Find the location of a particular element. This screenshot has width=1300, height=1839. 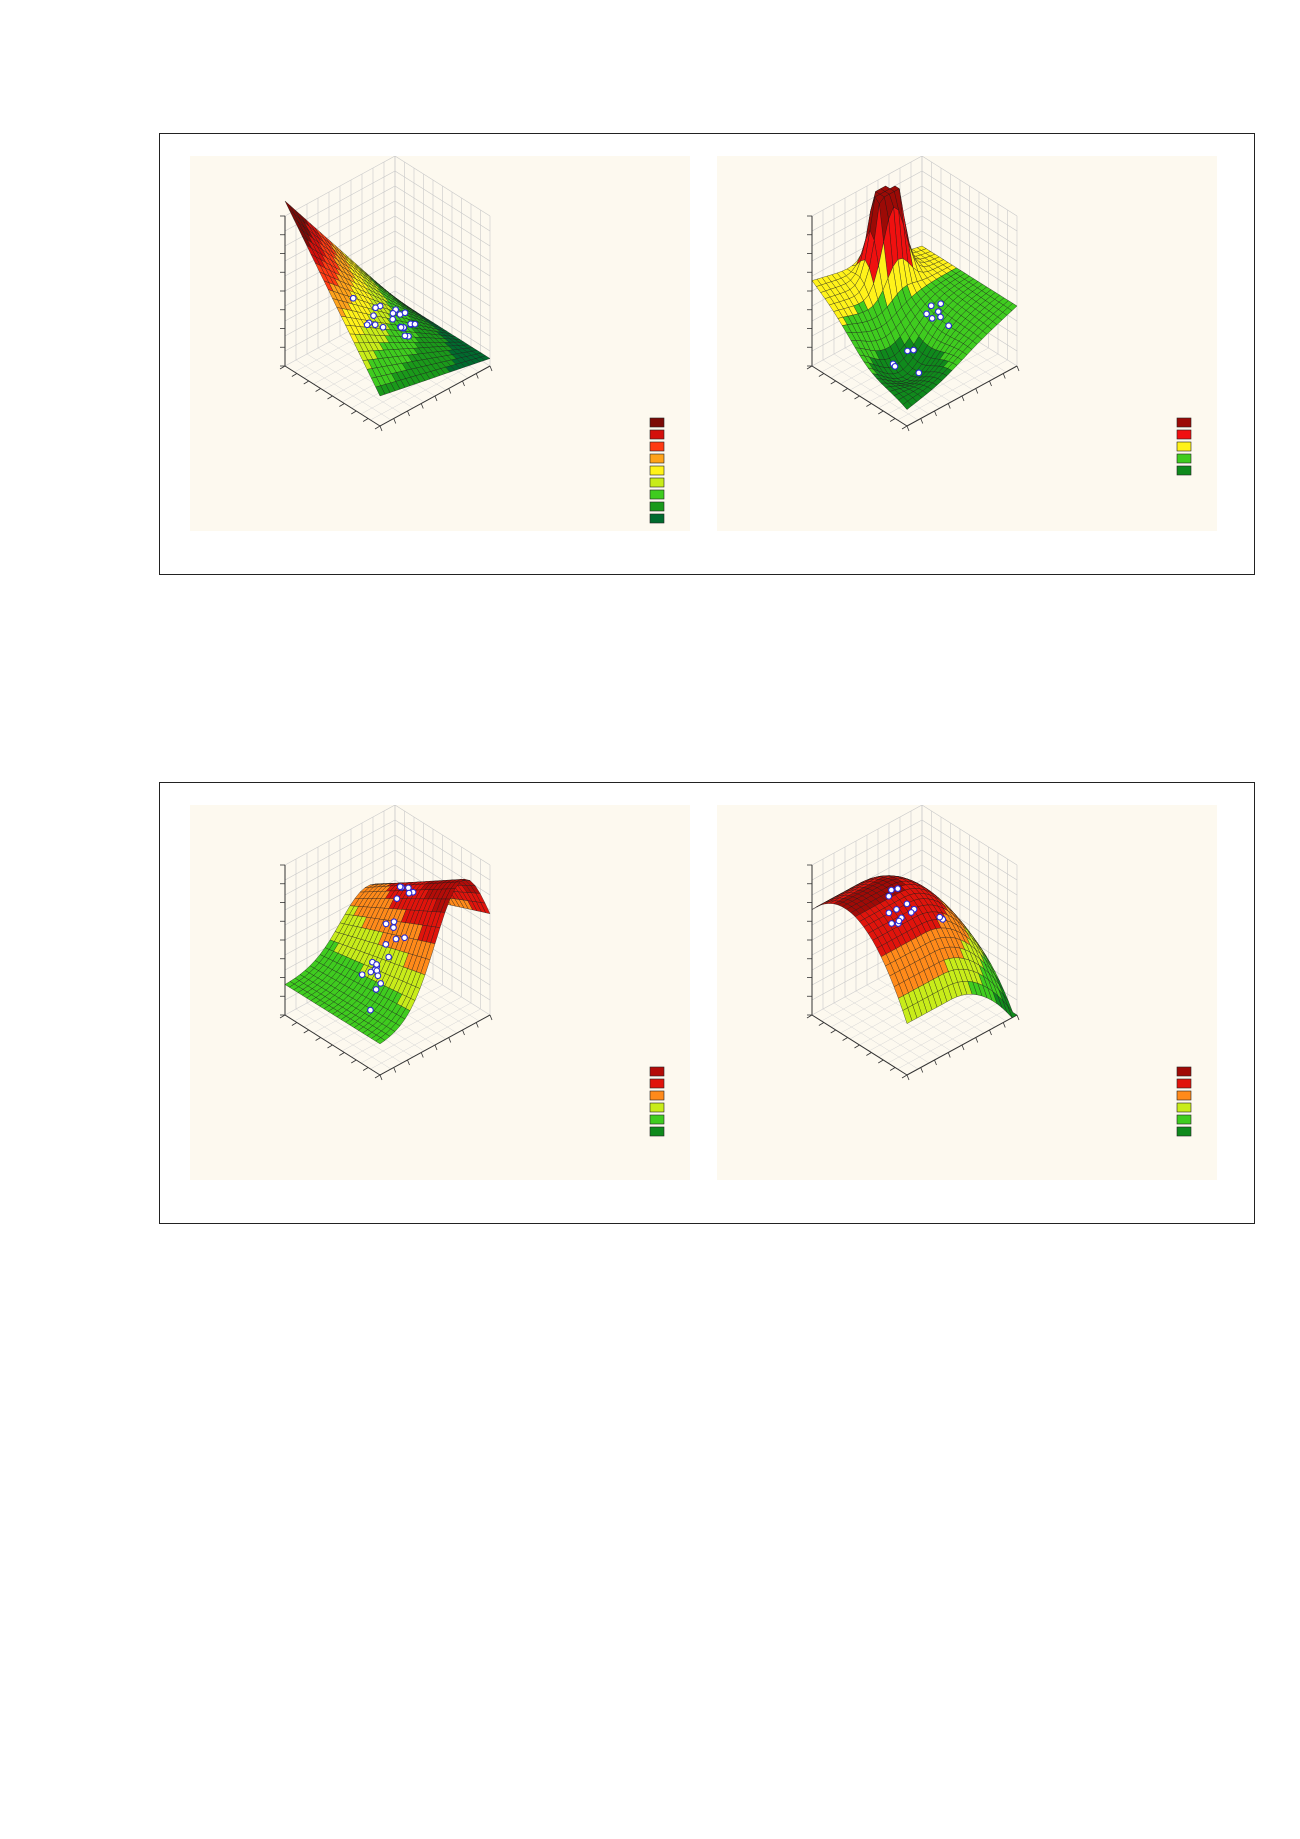

surface-plot-svg-2b is located at coordinates (999, 971).